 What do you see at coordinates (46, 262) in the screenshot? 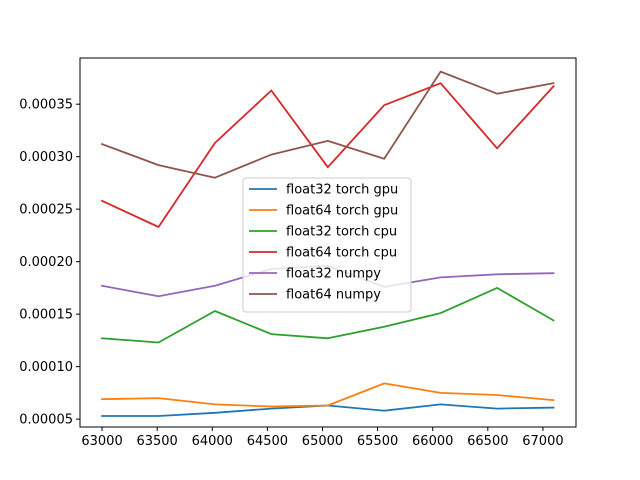
I see `y-tick-label: 0.00020` at bounding box center [46, 262].